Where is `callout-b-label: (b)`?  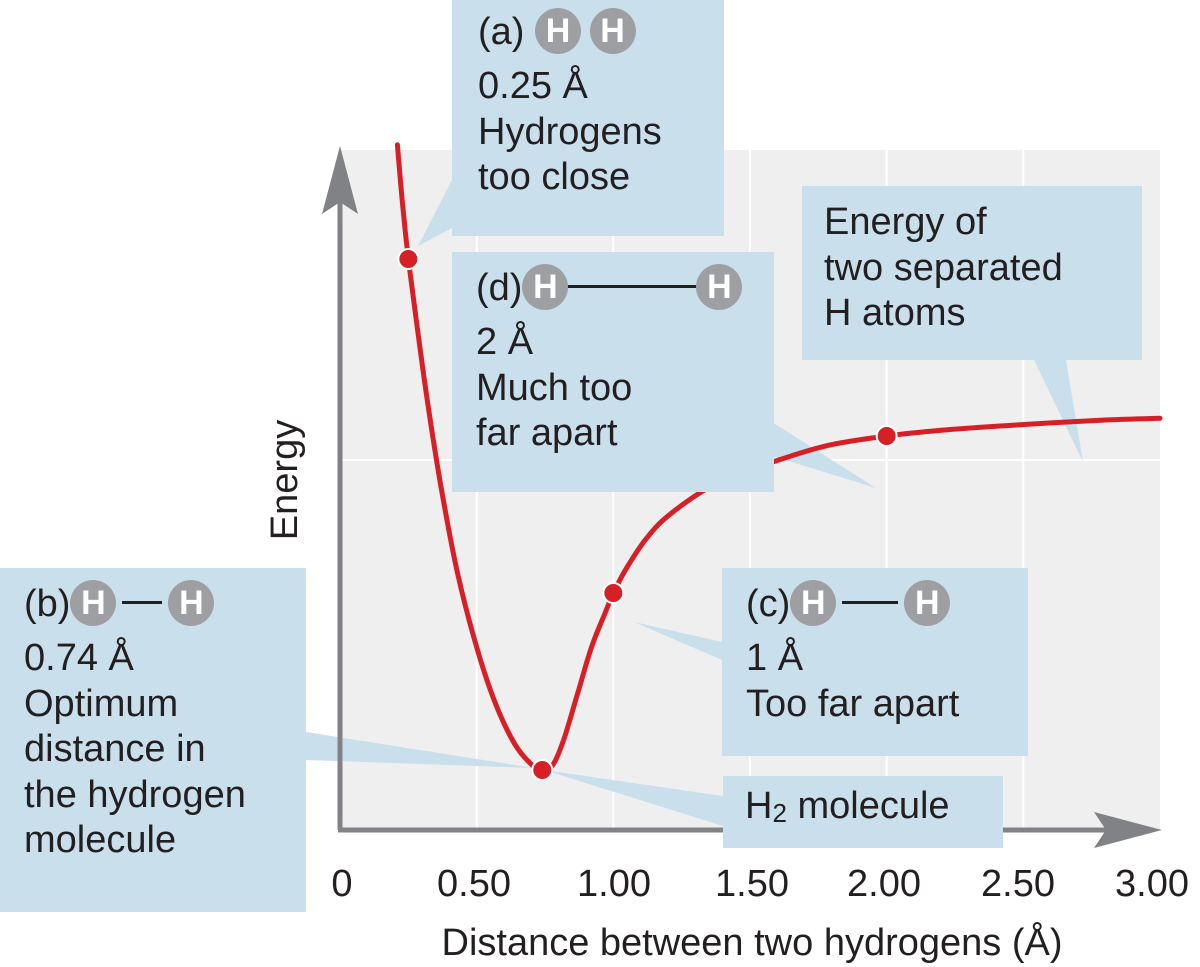
callout-b-label: (b) is located at coordinates (47, 604).